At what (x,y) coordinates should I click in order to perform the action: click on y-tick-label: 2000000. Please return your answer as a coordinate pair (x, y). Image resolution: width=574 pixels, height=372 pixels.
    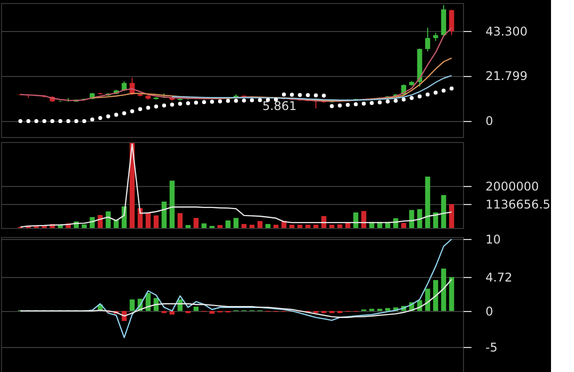
    Looking at the image, I should click on (512, 187).